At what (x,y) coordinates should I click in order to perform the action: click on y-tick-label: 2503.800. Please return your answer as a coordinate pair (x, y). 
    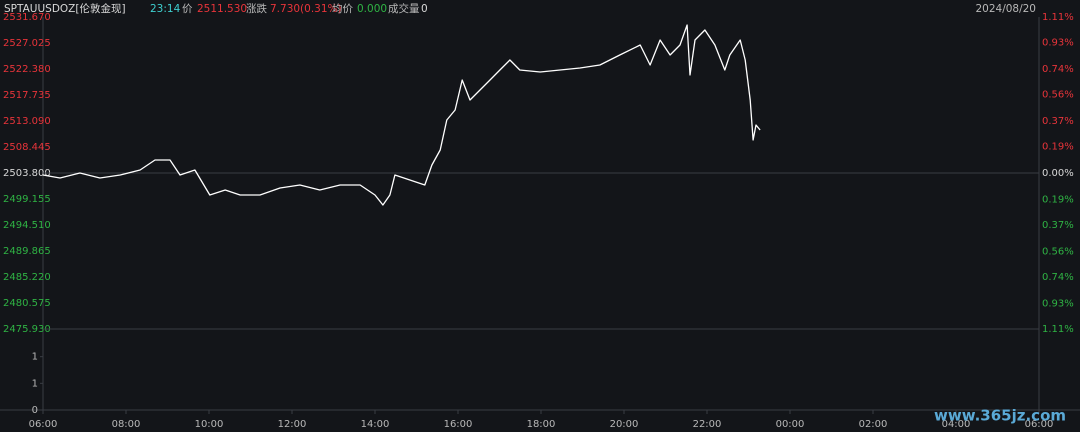
    Looking at the image, I should click on (27, 173).